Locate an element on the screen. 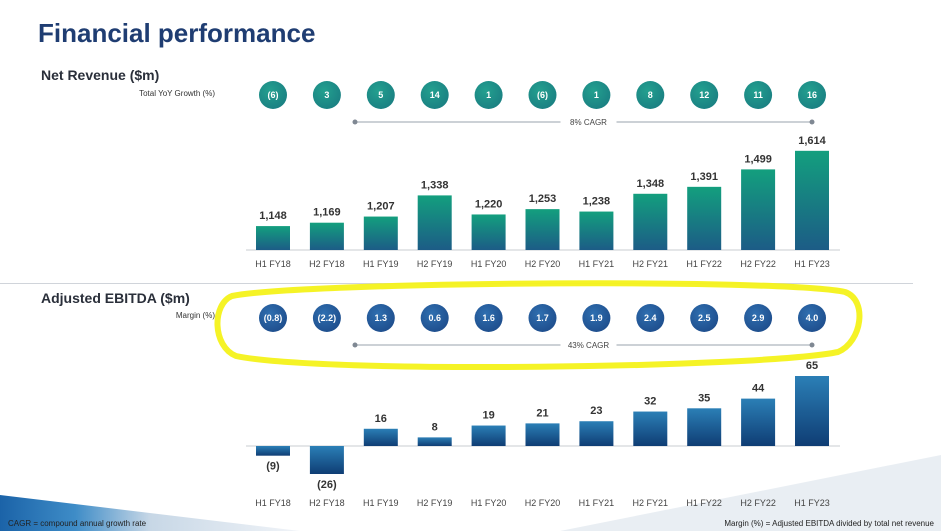 The height and width of the screenshot is (531, 941). revenue-indicator-value: 3 is located at coordinates (326, 95).